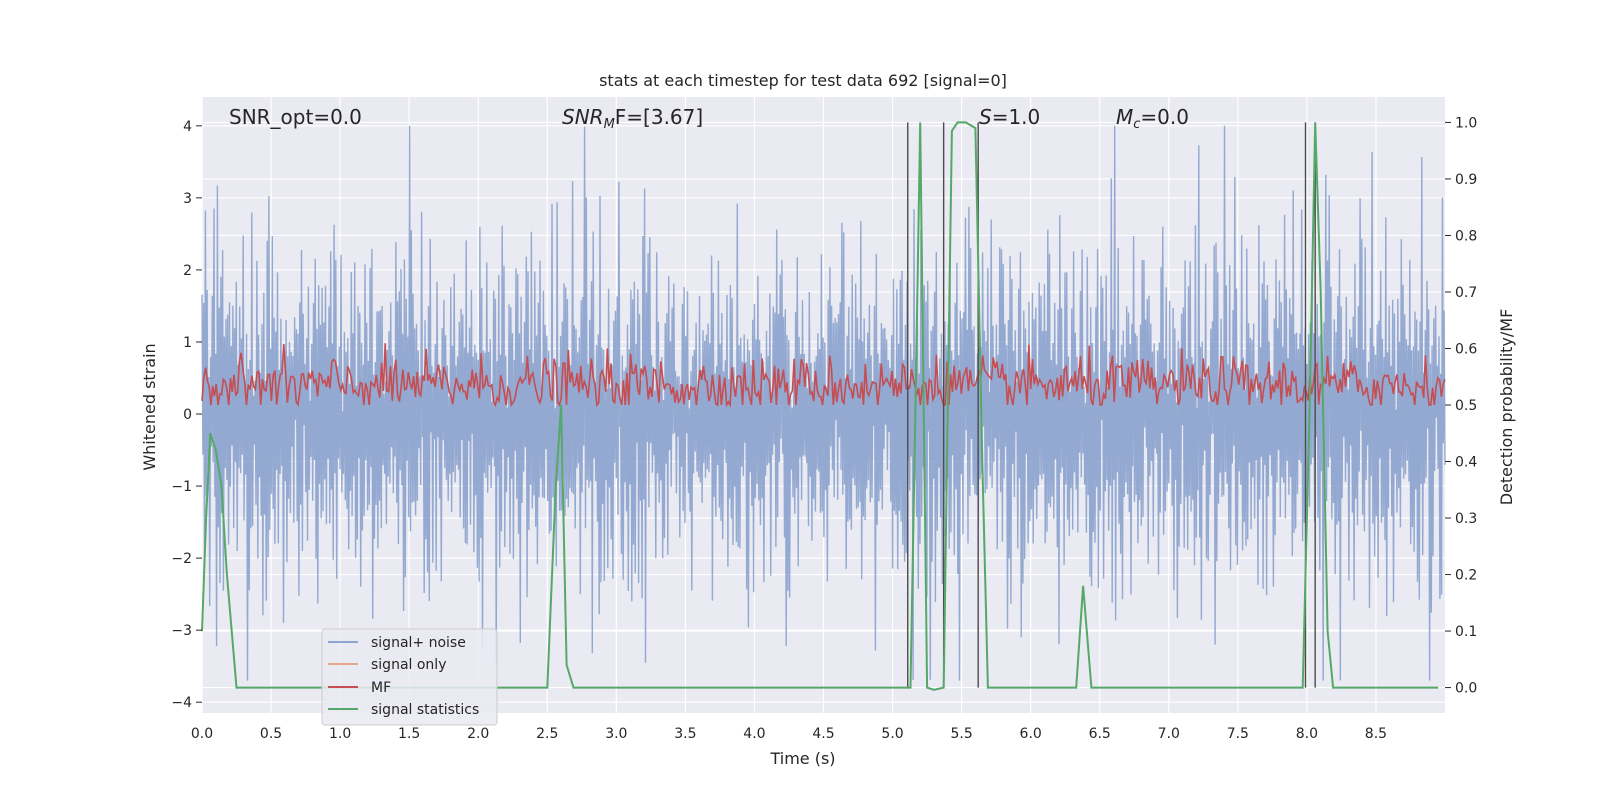  I want to click on series-mf, so click(823, 375).